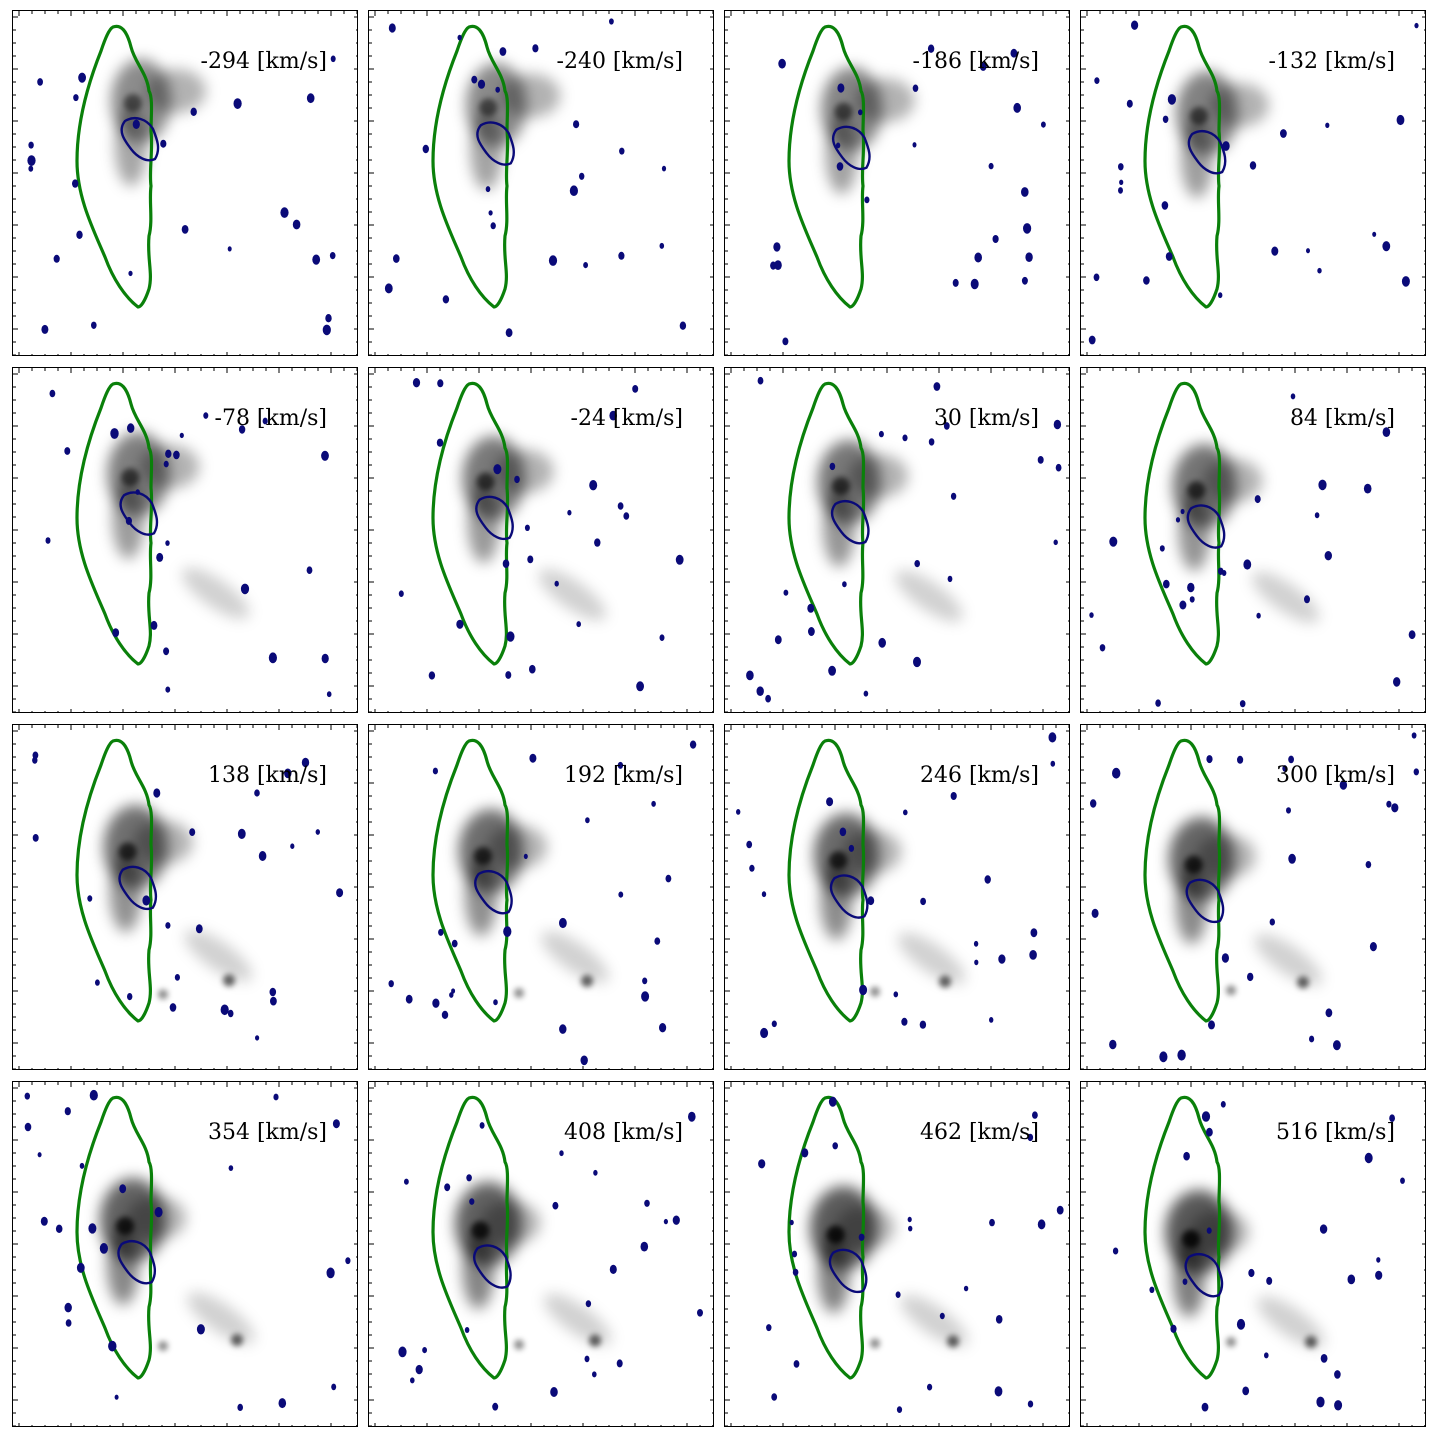 The image size is (1440, 1440). I want to click on channel-panel: -240 [km/s], so click(541, 183).